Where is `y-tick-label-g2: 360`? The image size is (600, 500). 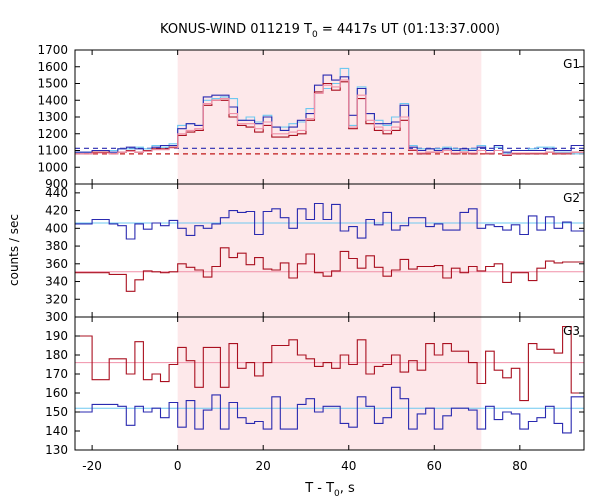
y-tick-label-g2: 360 is located at coordinates (56, 264).